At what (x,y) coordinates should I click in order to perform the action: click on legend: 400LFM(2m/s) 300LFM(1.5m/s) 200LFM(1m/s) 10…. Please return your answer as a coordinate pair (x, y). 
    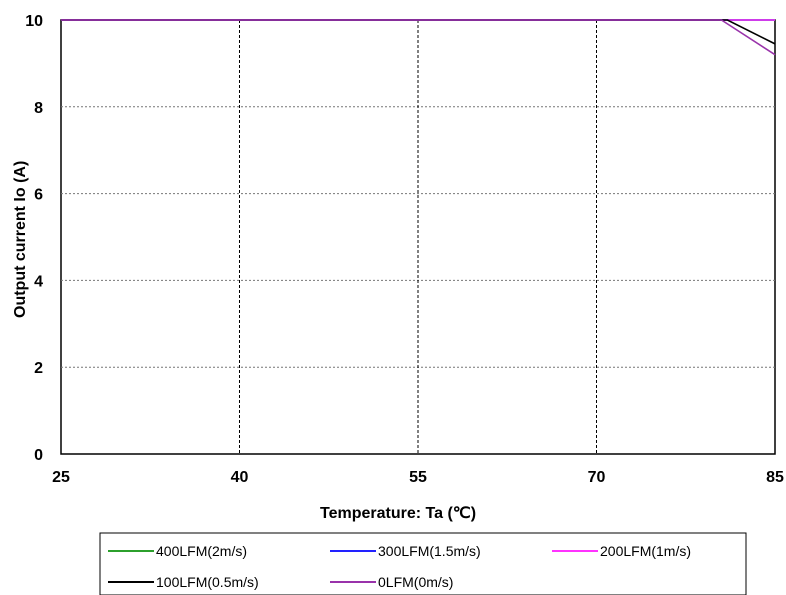
    Looking at the image, I should click on (423, 563).